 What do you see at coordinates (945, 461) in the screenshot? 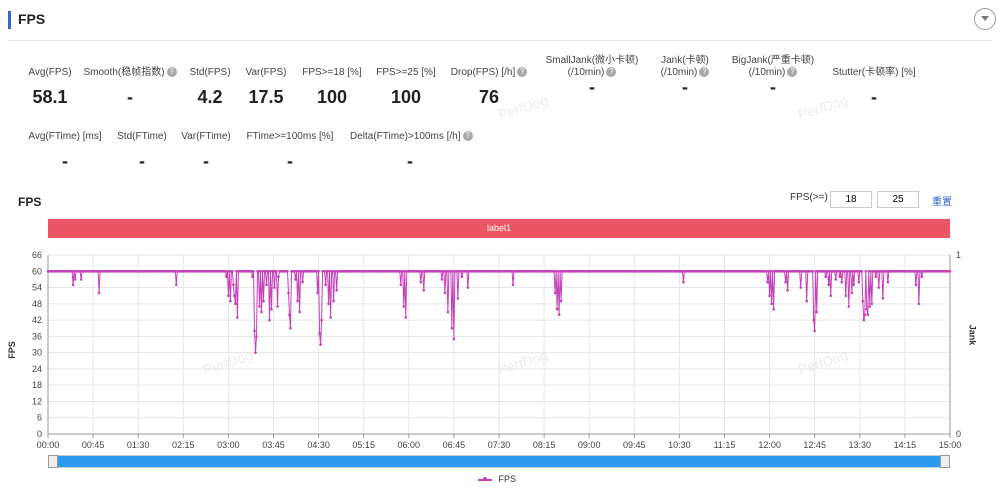
I see `slider-right-handle` at bounding box center [945, 461].